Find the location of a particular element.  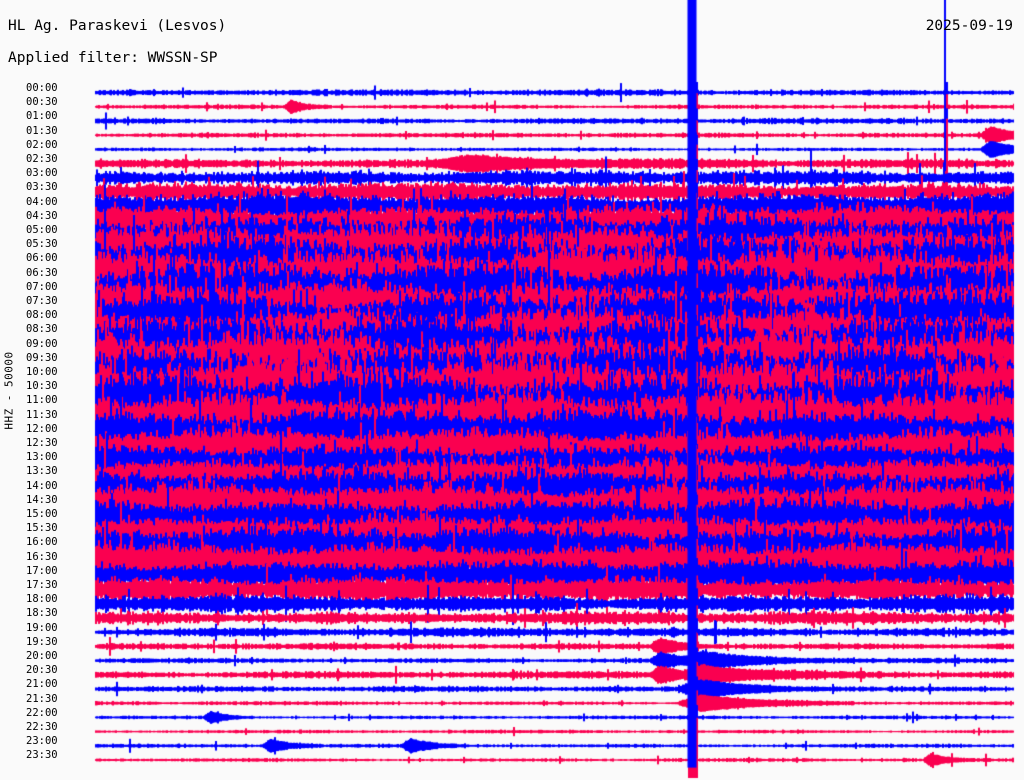

time-axis-tick: 12:00 is located at coordinates (42, 428).